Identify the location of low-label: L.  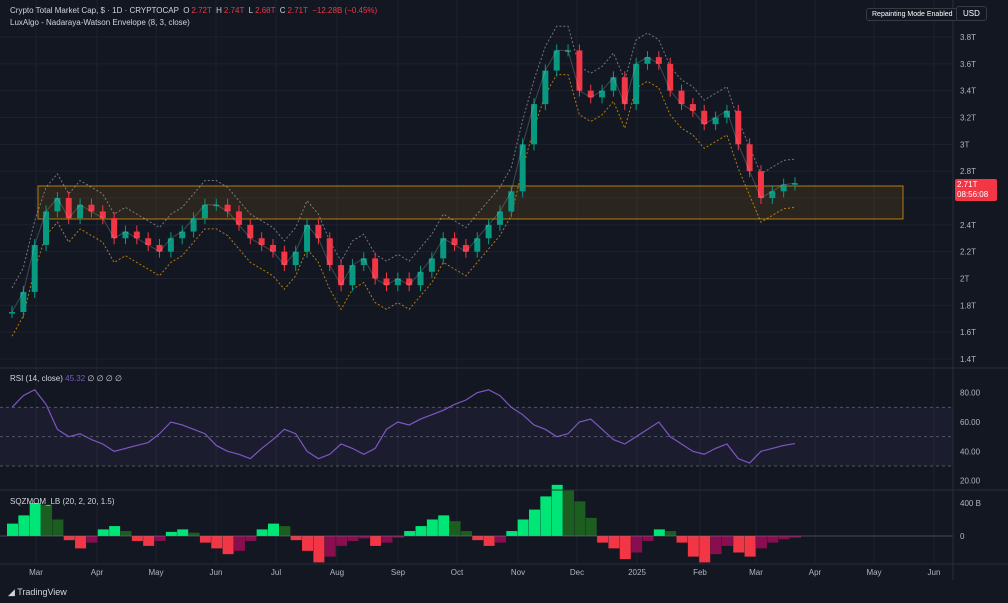
(251, 10).